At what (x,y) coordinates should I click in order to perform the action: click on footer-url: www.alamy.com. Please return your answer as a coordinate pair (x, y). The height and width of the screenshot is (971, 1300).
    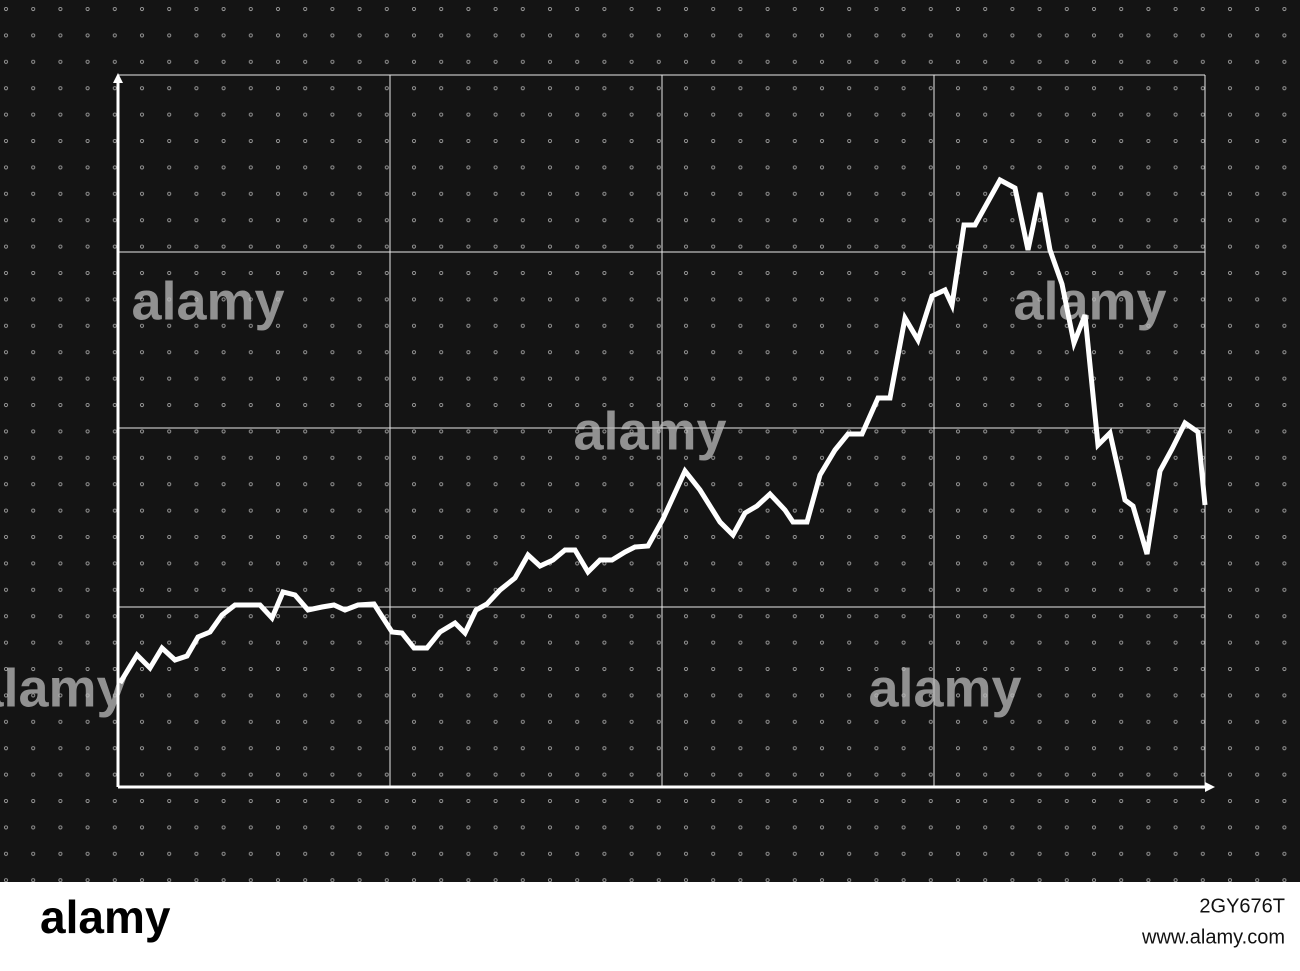
    Looking at the image, I should click on (1213, 937).